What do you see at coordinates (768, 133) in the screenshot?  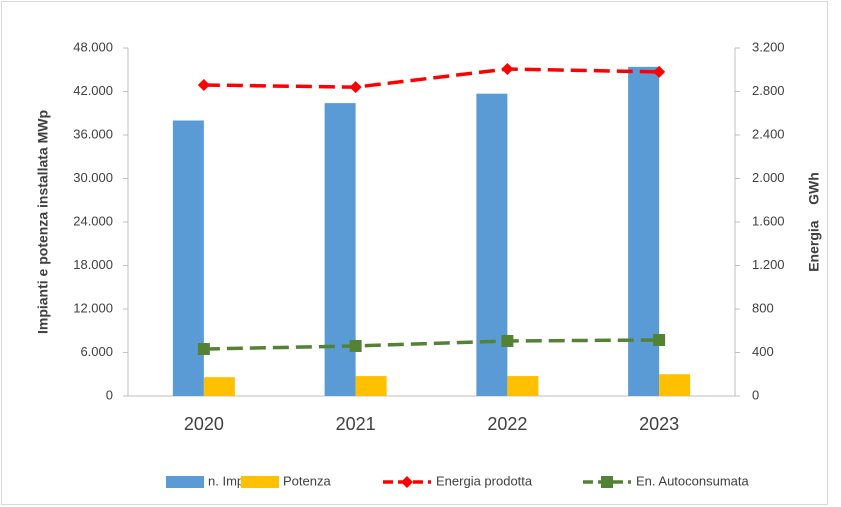 I see `y2-tick-label: 2.400` at bounding box center [768, 133].